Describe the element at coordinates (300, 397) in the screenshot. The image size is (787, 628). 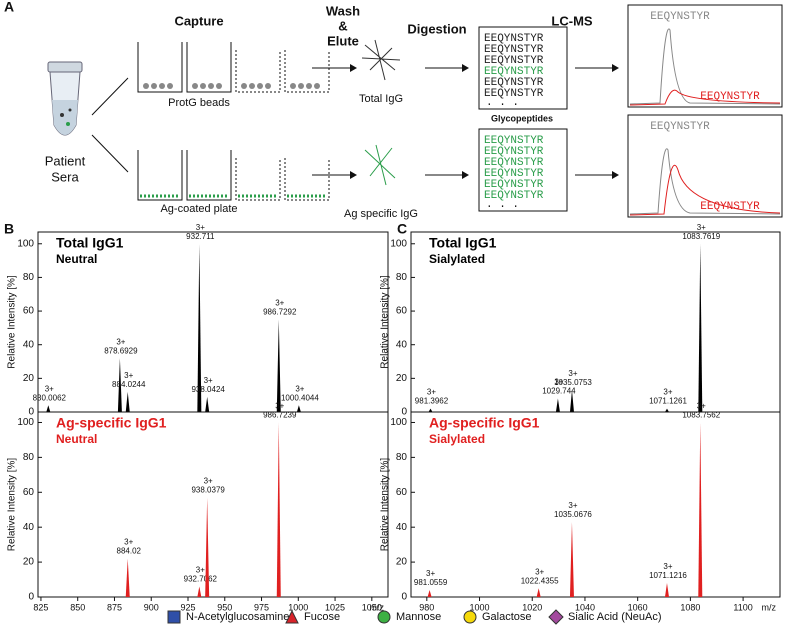
I see `peak-label: 1000.4044` at that location.